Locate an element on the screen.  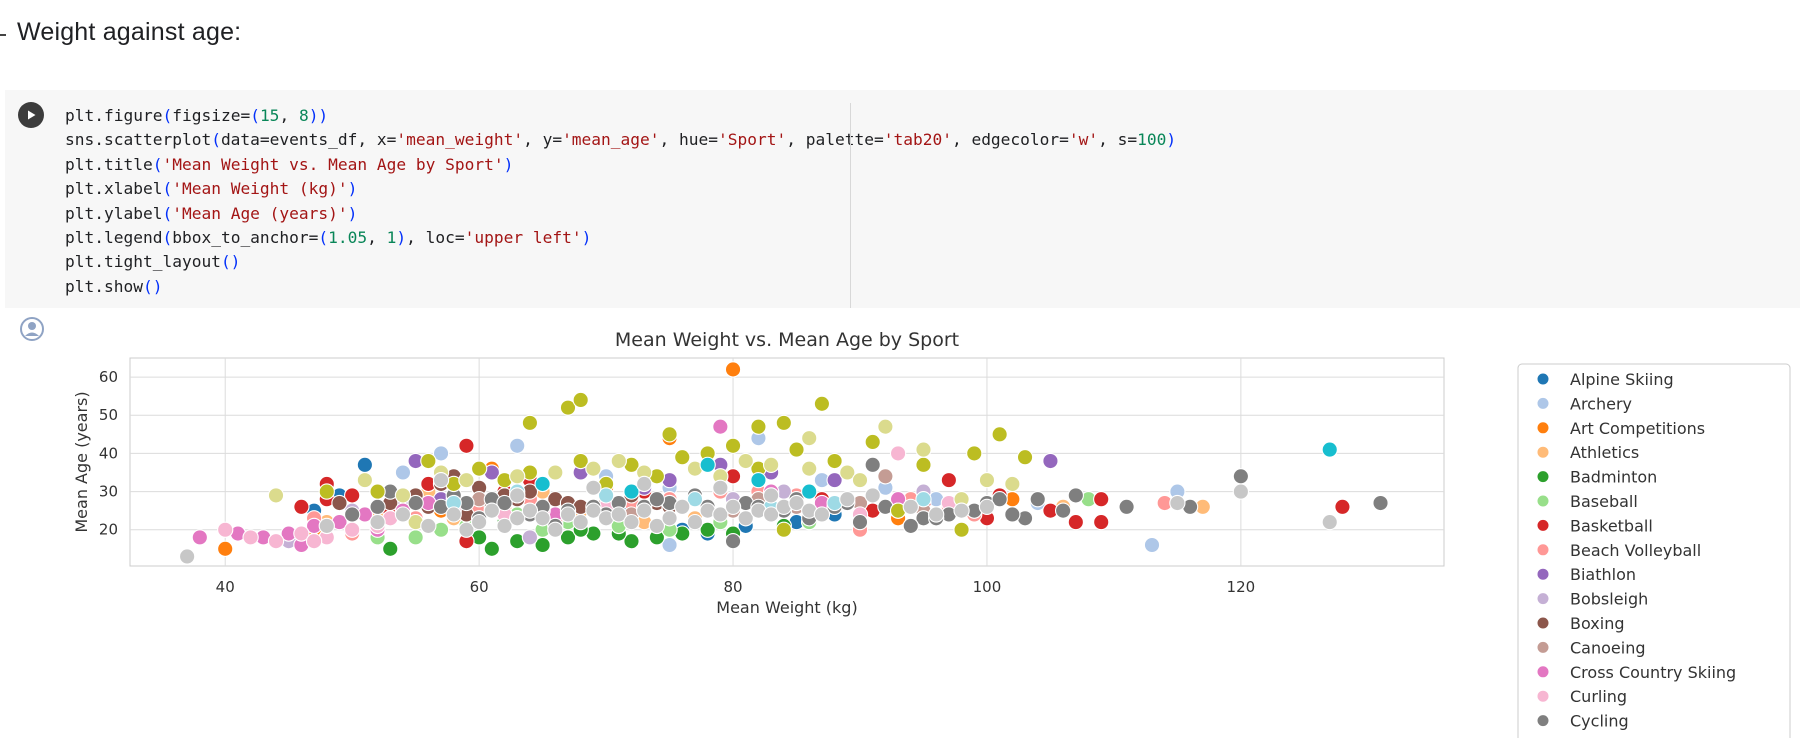
y-axis-label: Mean Age (years) is located at coordinates (81, 461).